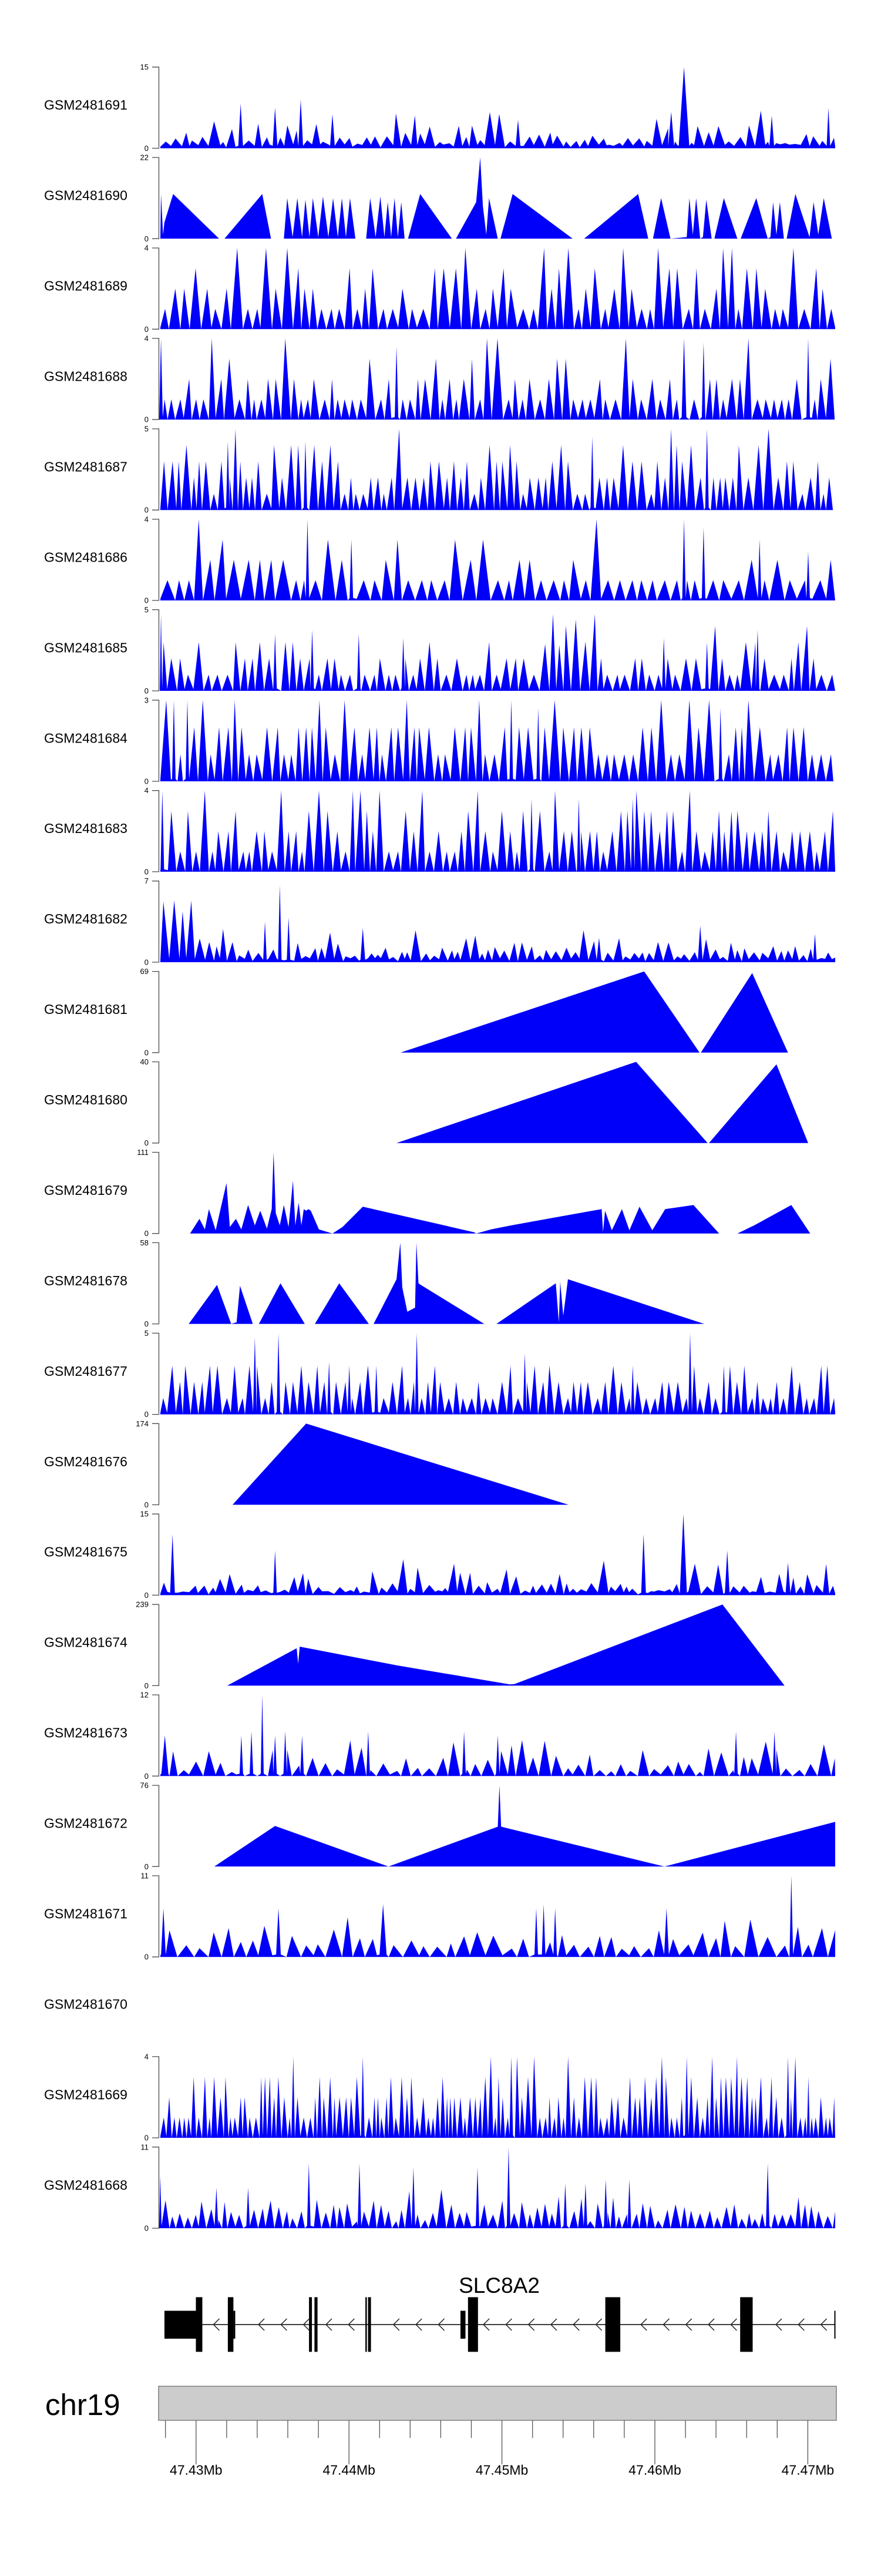 This screenshot has width=881, height=2576. What do you see at coordinates (85, 195) in the screenshot?
I see `svg-text: GSM2481690` at bounding box center [85, 195].